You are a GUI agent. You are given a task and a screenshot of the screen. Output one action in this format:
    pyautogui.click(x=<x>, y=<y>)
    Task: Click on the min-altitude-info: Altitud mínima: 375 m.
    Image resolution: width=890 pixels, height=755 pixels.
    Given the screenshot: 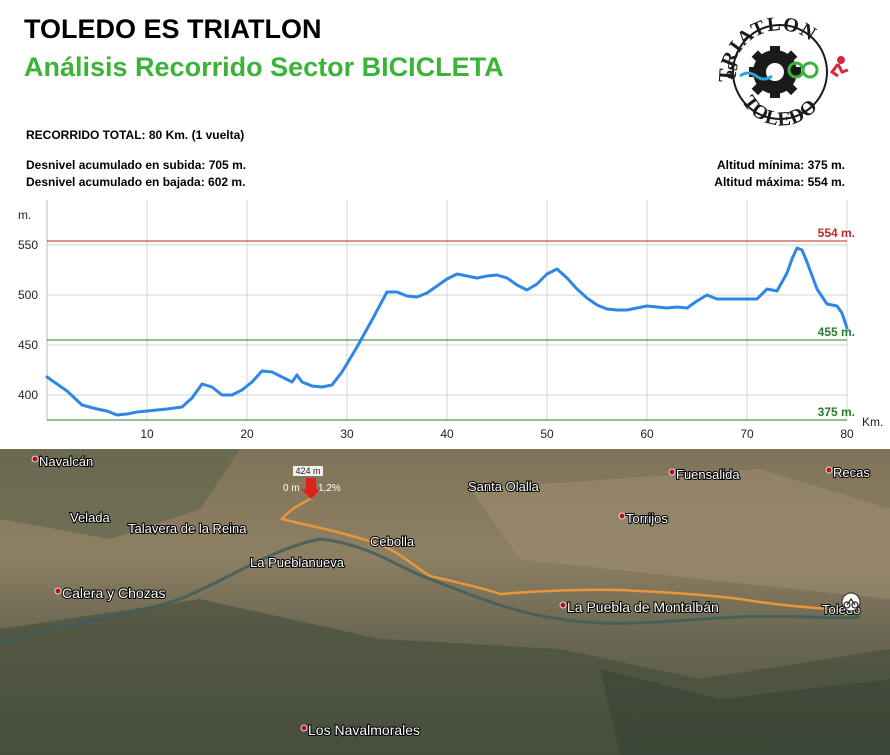 What is the action you would take?
    pyautogui.click(x=780, y=165)
    